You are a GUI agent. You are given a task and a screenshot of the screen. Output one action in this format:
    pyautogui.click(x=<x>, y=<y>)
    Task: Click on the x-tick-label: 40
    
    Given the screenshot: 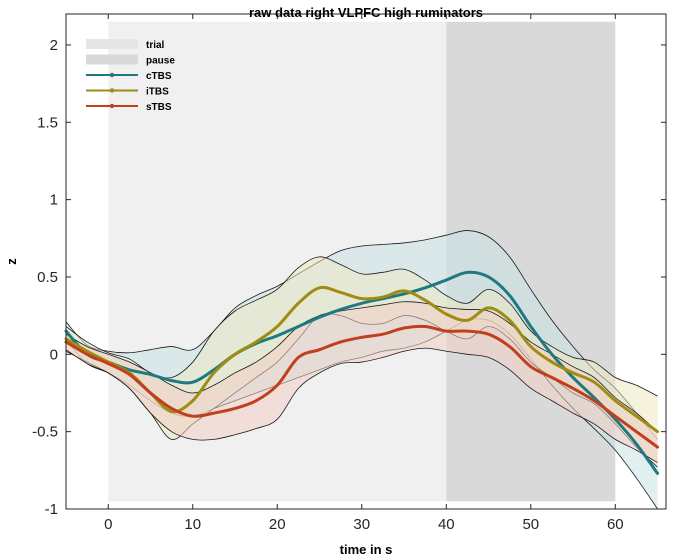 What is the action you would take?
    pyautogui.click(x=446, y=524)
    